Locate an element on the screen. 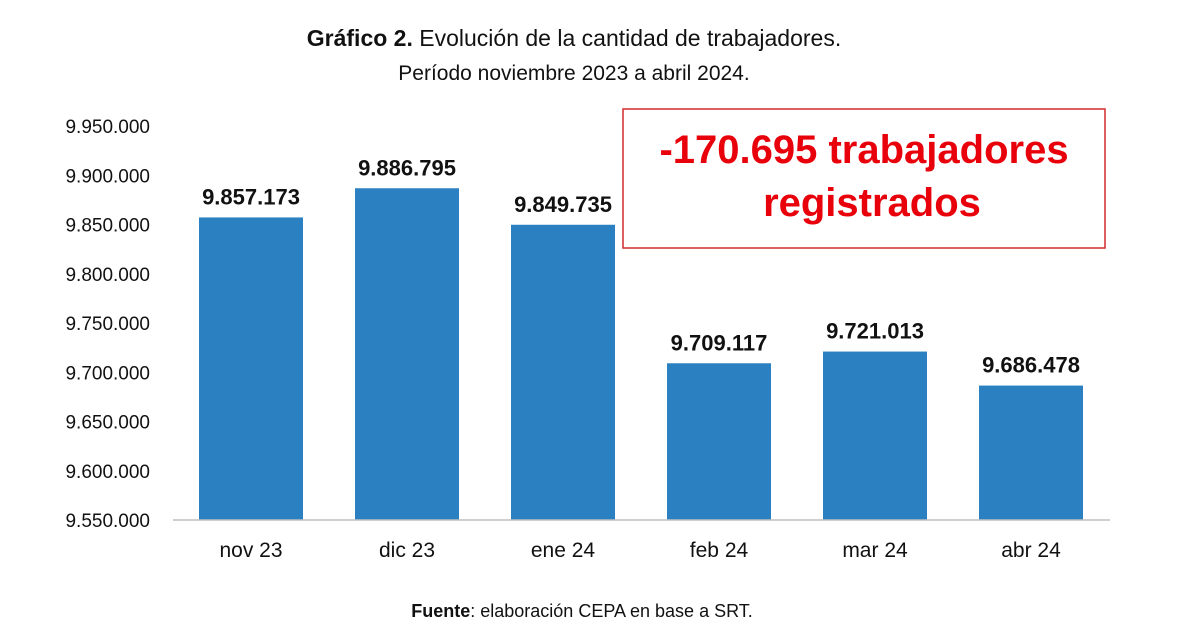  y-tick-label: 9.900.000 is located at coordinates (107, 176).